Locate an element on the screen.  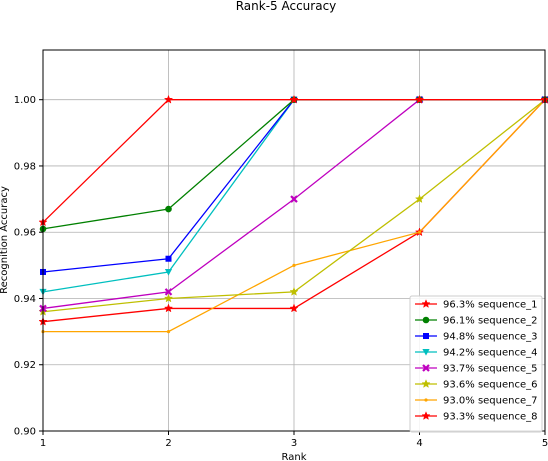
legend-item: 93.0% sequence_7 is located at coordinates (476, 401).